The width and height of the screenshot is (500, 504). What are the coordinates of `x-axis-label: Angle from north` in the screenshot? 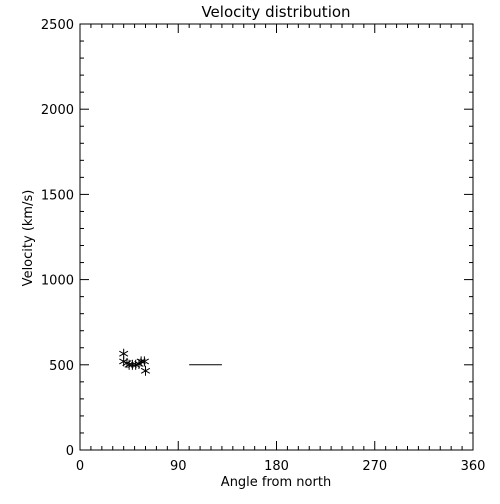 It's located at (276, 482).